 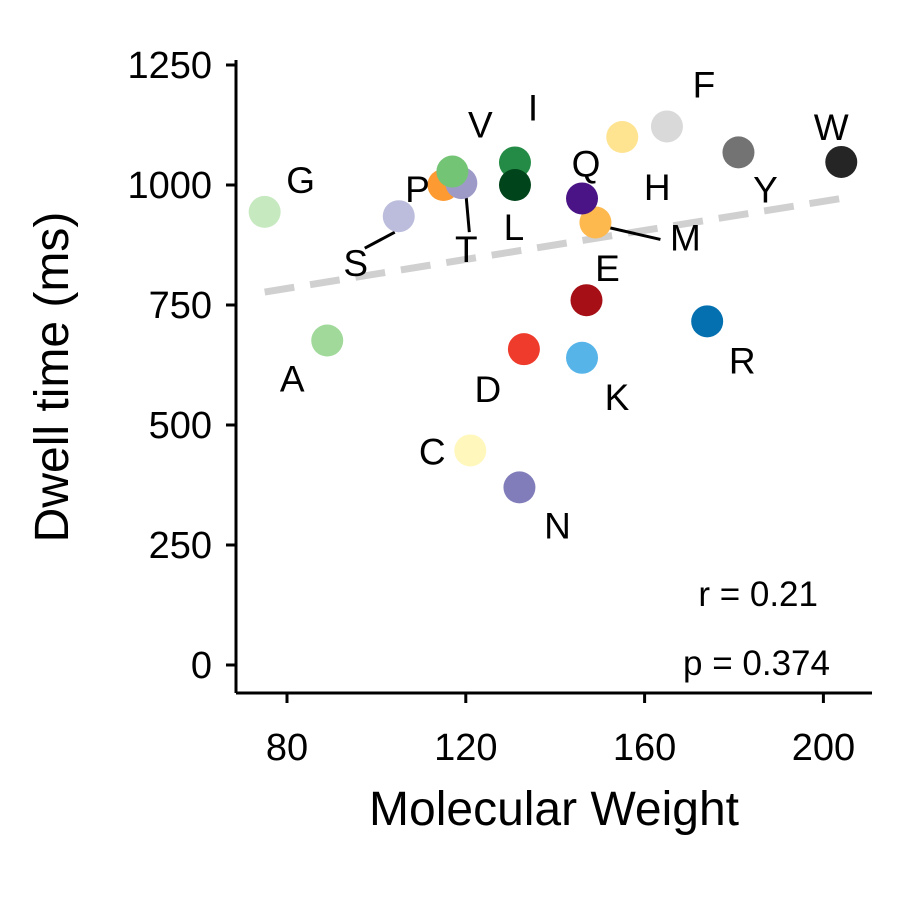 I want to click on y-tick-label: 250, so click(x=180, y=546).